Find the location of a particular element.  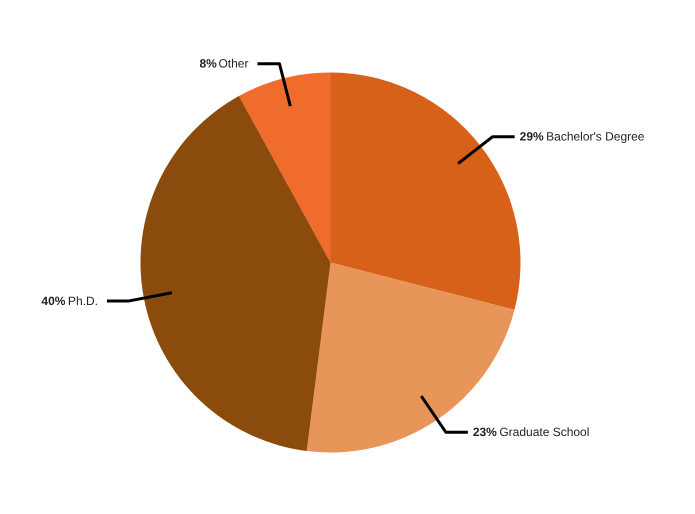

data-label: 40% is located at coordinates (53, 301).